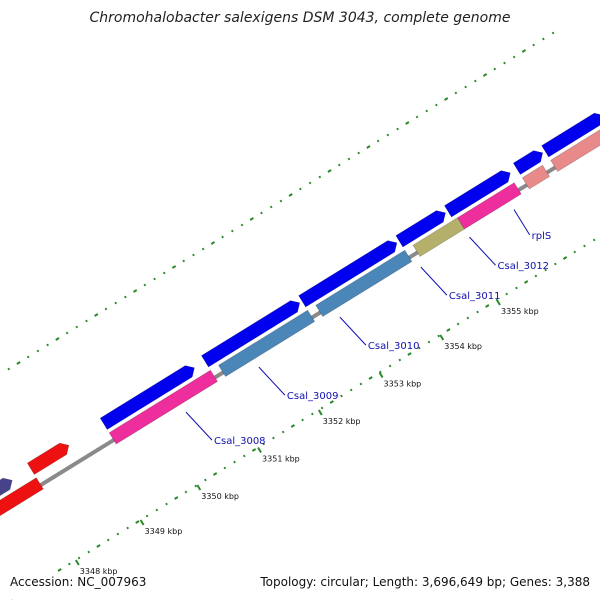 The image size is (600, 605). I want to click on gene-label: Csal_3012, so click(524, 266).